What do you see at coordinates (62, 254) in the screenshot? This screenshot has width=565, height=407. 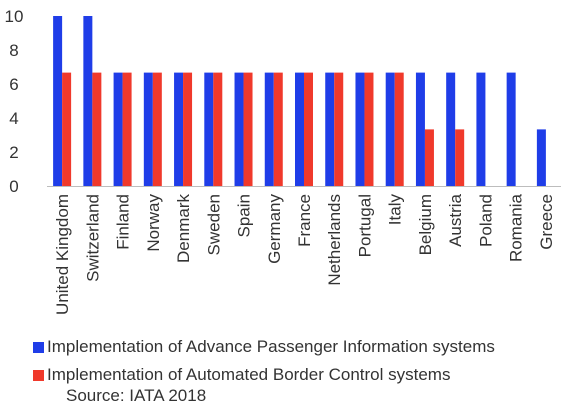 I see `x-category-label: United Kingdom` at bounding box center [62, 254].